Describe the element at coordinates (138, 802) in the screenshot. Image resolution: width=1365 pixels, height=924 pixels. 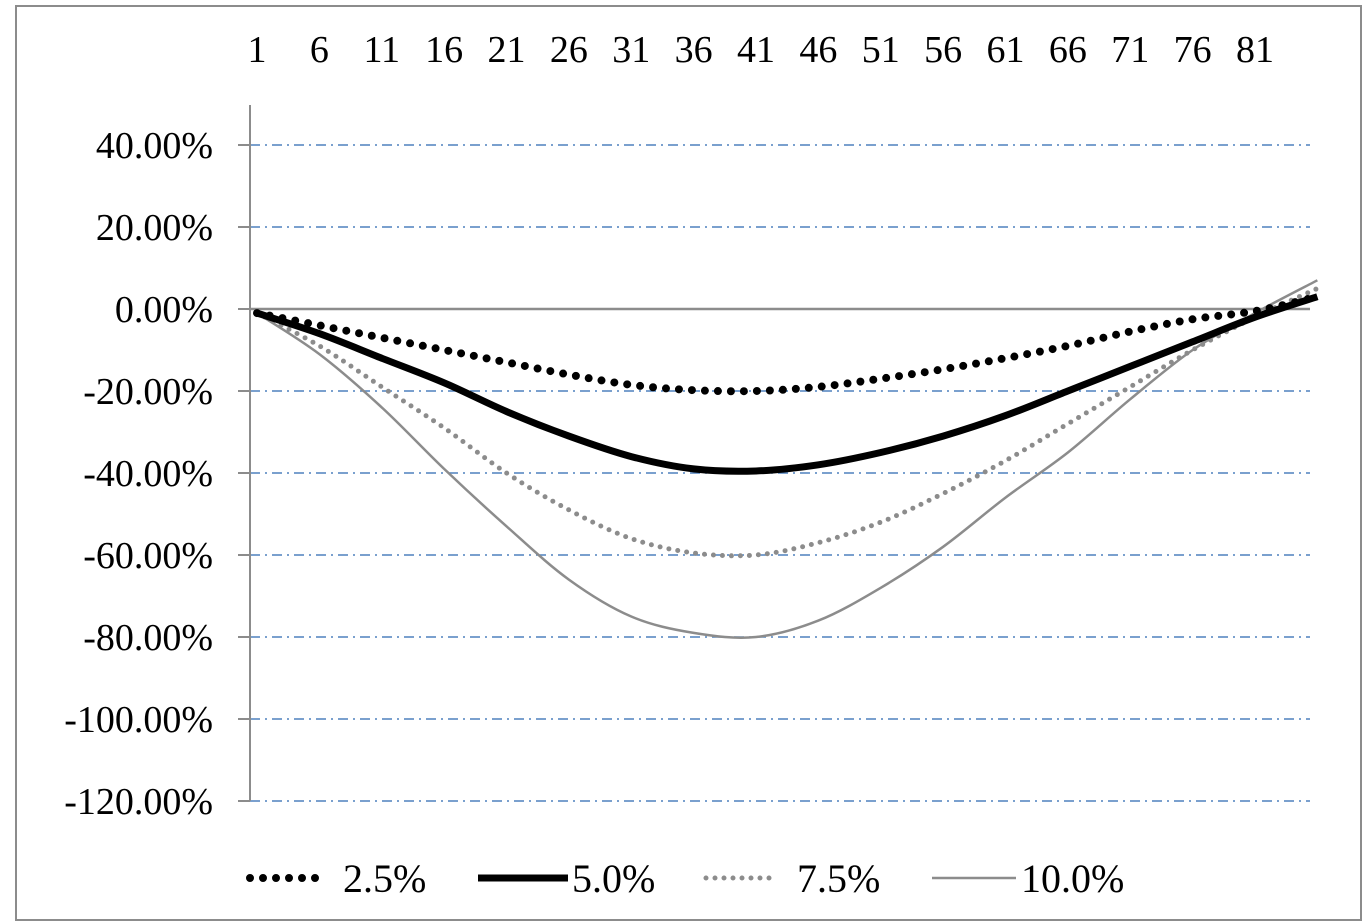
I see `y-tick-label: -120.00%` at that location.